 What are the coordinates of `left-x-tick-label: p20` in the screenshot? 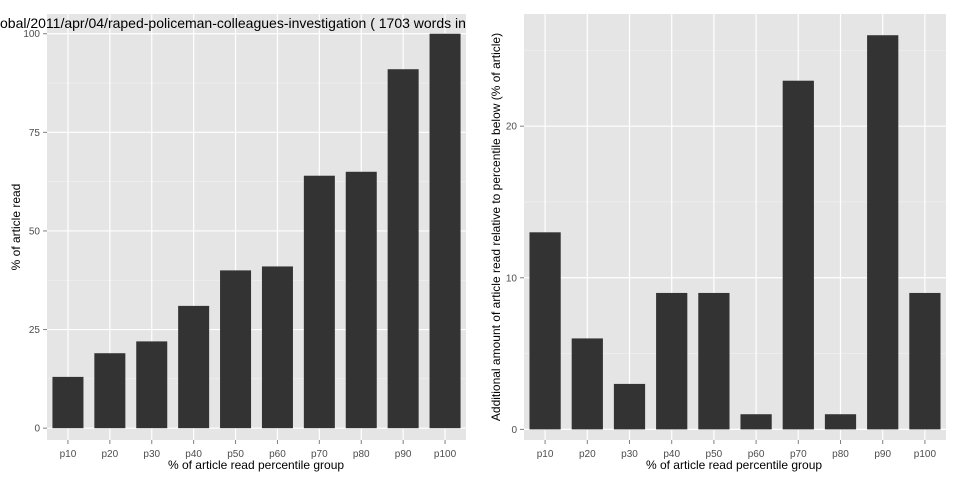 It's located at (110, 454).